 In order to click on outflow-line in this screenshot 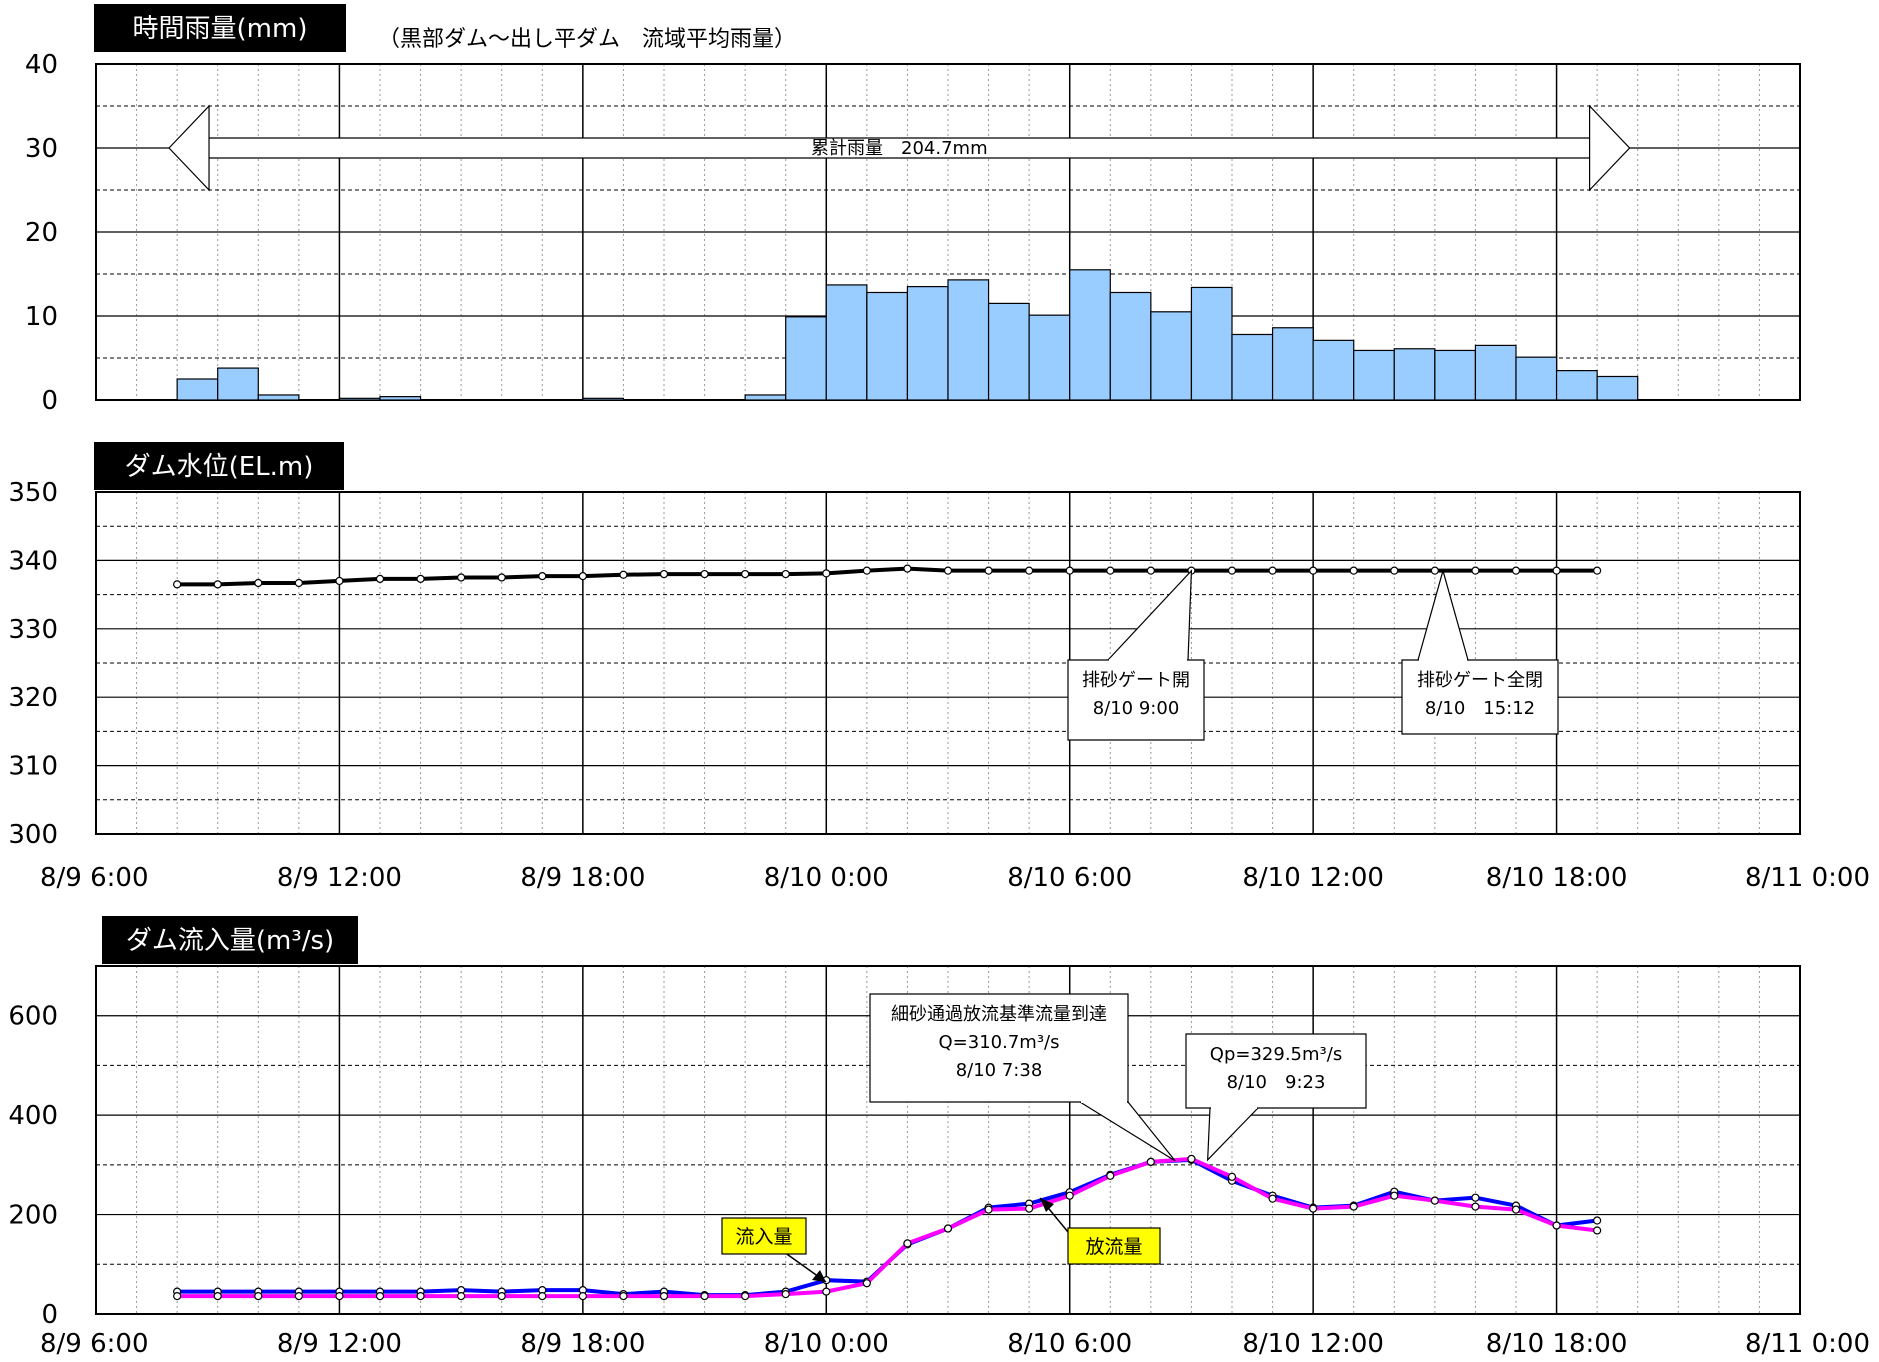, I will do `click(887, 1227)`.